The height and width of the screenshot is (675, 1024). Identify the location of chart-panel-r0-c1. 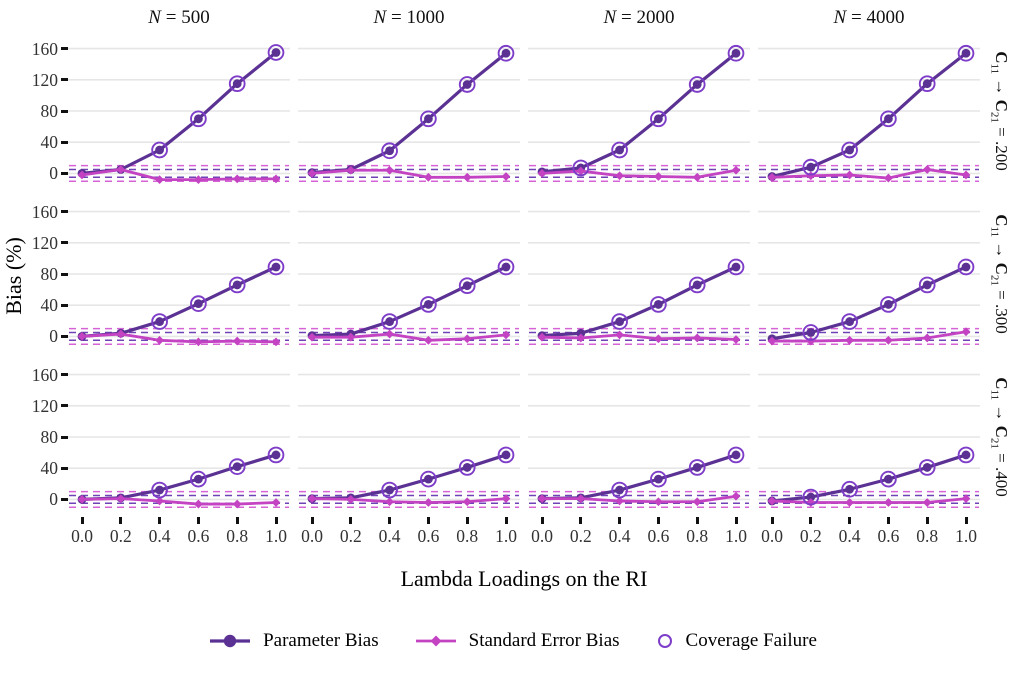
(409, 113).